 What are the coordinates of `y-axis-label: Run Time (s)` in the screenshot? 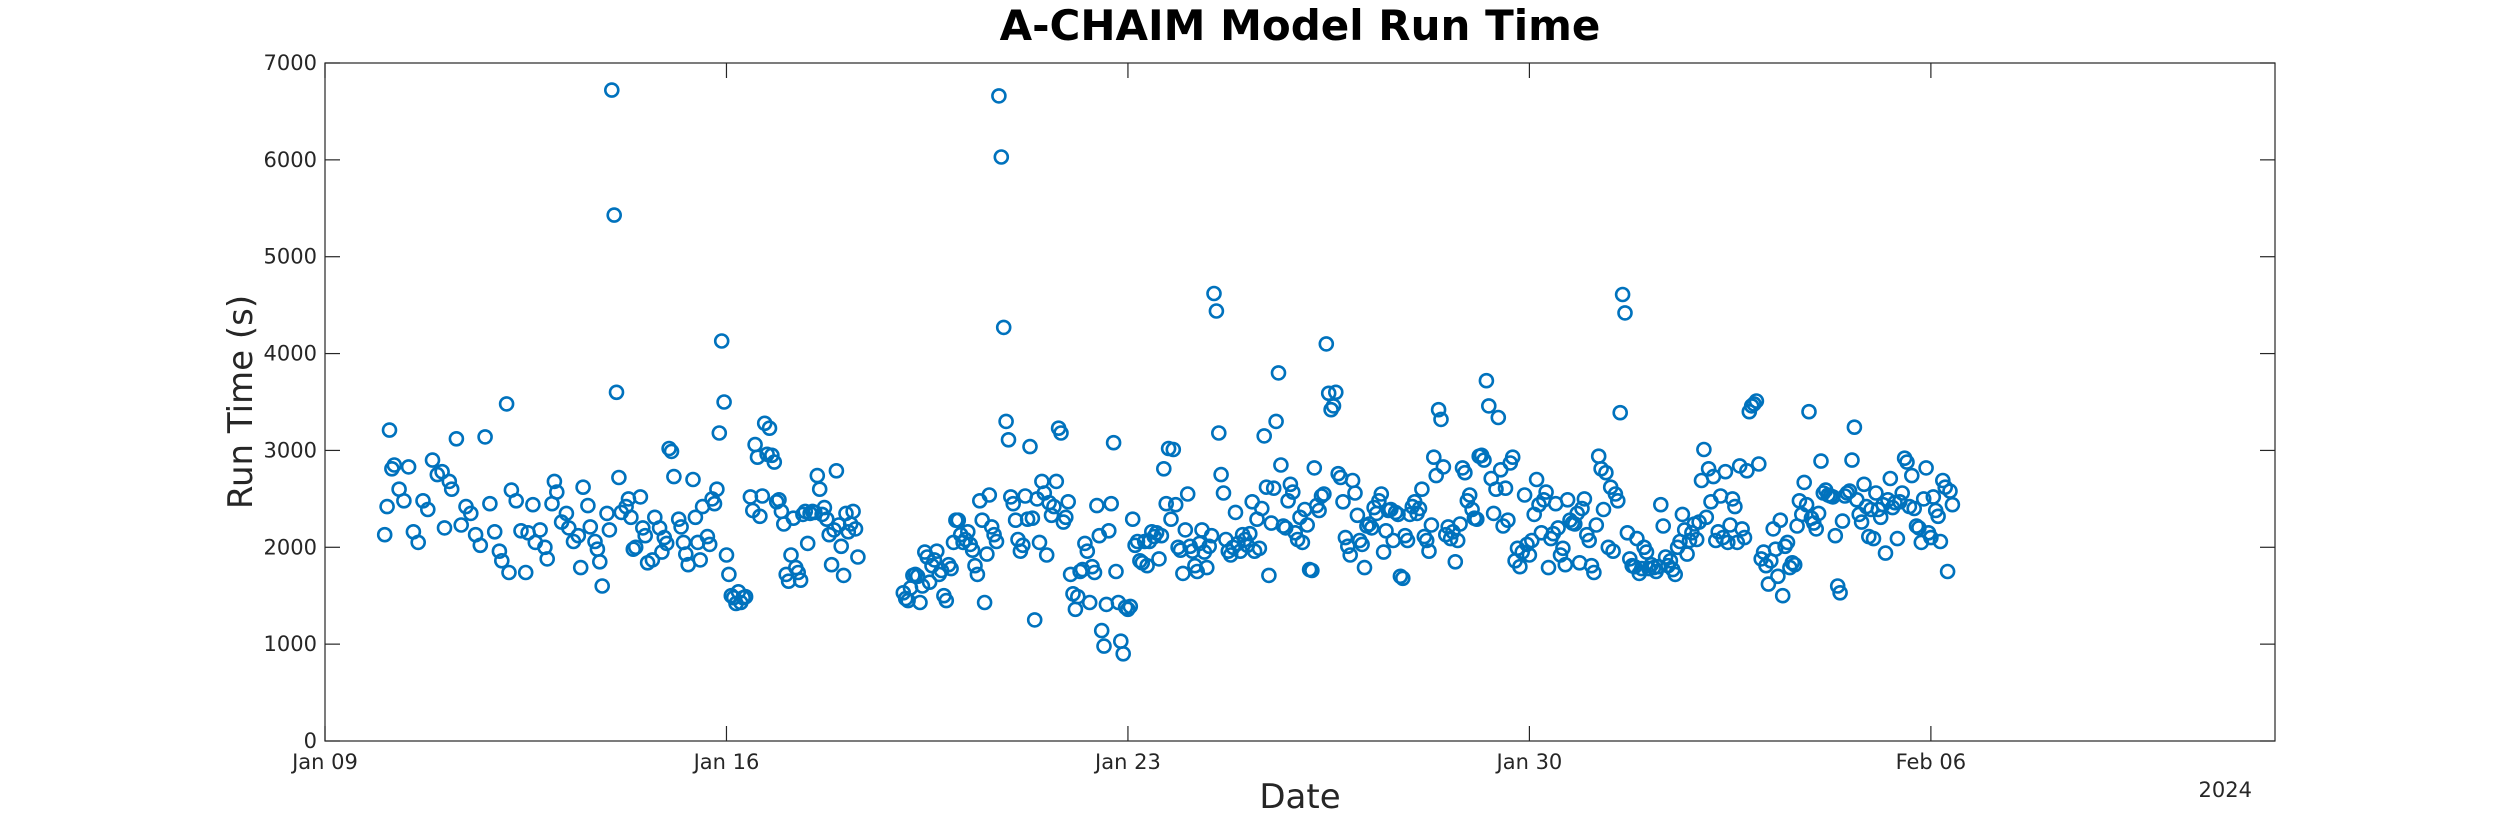 It's located at (241, 402).